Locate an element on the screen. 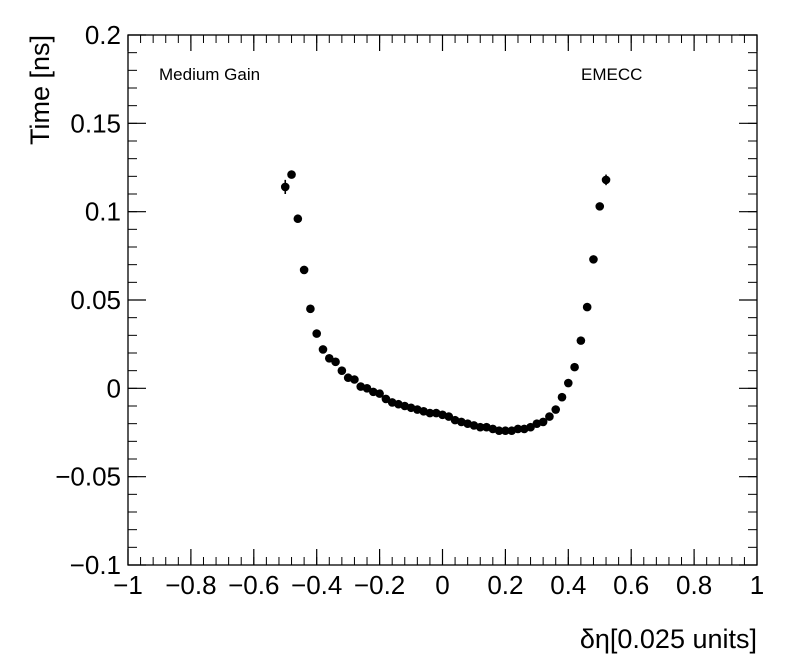 This screenshot has width=796, height=672. x-tick-label: −0.2 is located at coordinates (379, 585).